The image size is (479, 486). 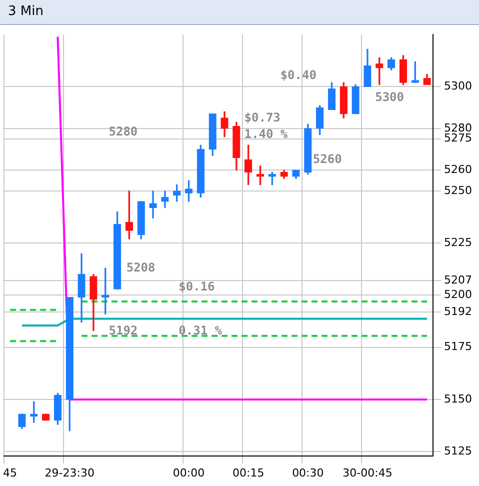 What do you see at coordinates (458, 138) in the screenshot?
I see `y-tick-label: 5275` at bounding box center [458, 138].